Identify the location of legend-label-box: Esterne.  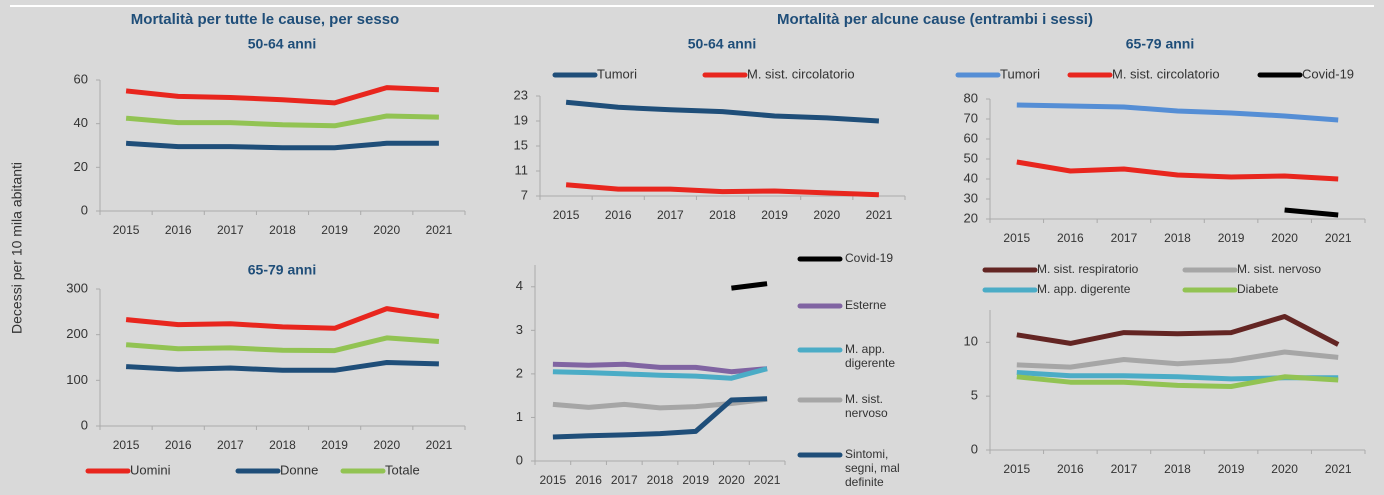
(866, 305).